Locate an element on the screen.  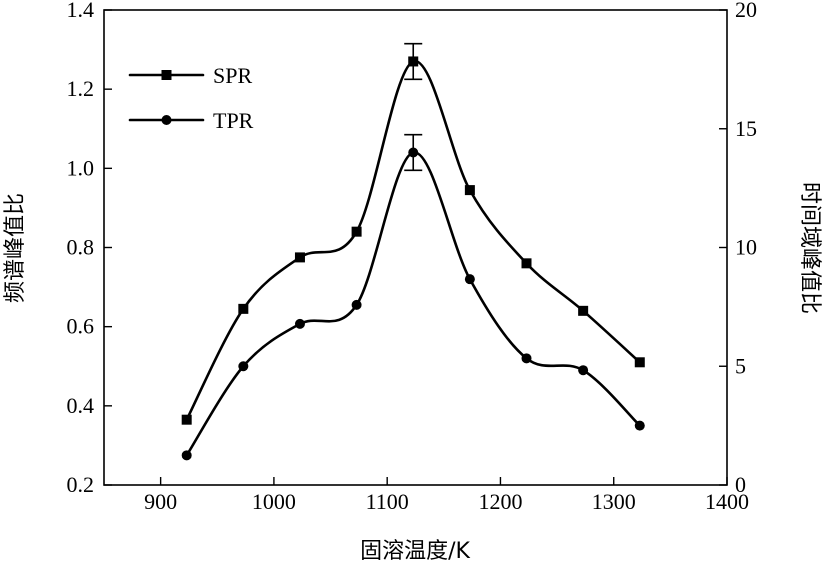
x-tick-label: 900 is located at coordinates (160, 501).